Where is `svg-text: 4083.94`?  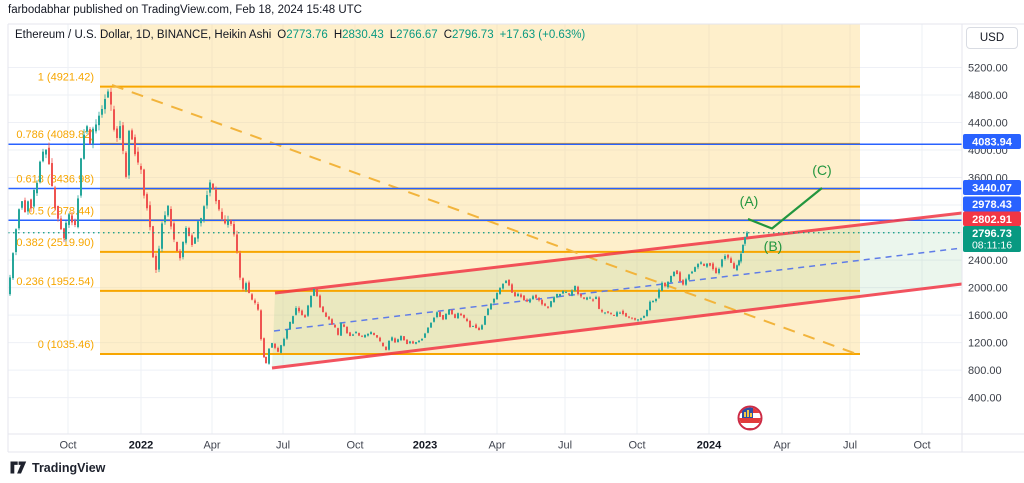
svg-text: 4083.94 is located at coordinates (992, 143).